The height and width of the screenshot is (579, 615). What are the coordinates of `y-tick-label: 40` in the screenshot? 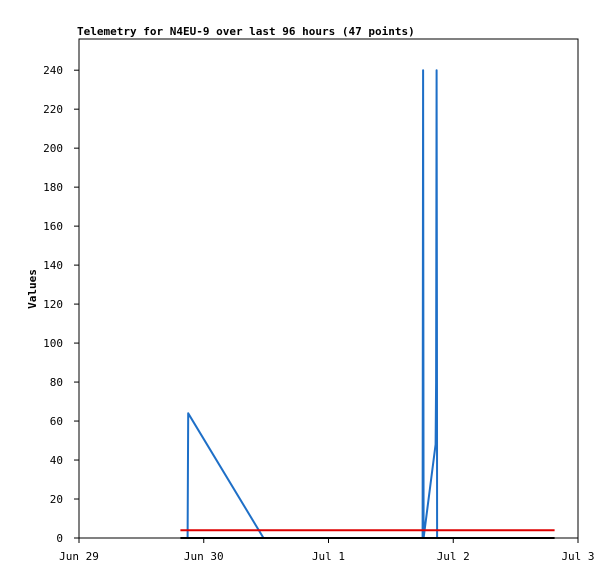 It's located at (56, 460).